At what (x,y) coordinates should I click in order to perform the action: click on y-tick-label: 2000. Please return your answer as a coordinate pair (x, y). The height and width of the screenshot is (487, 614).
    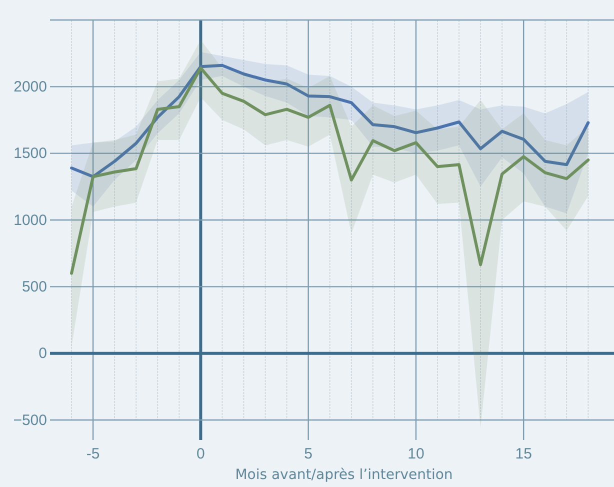
    Looking at the image, I should click on (30, 87).